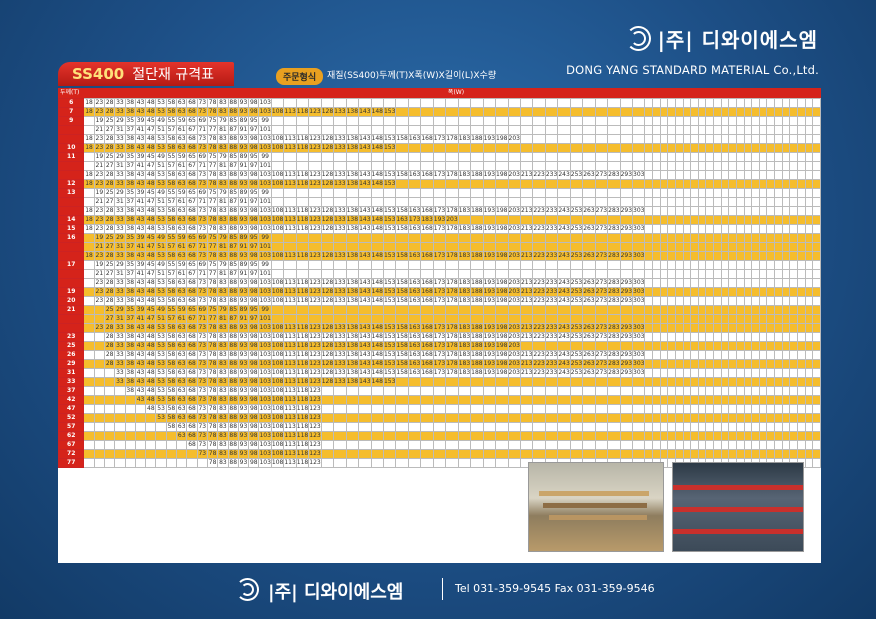  Describe the element at coordinates (290, 454) in the screenshot. I see `width-cell: 113` at that location.